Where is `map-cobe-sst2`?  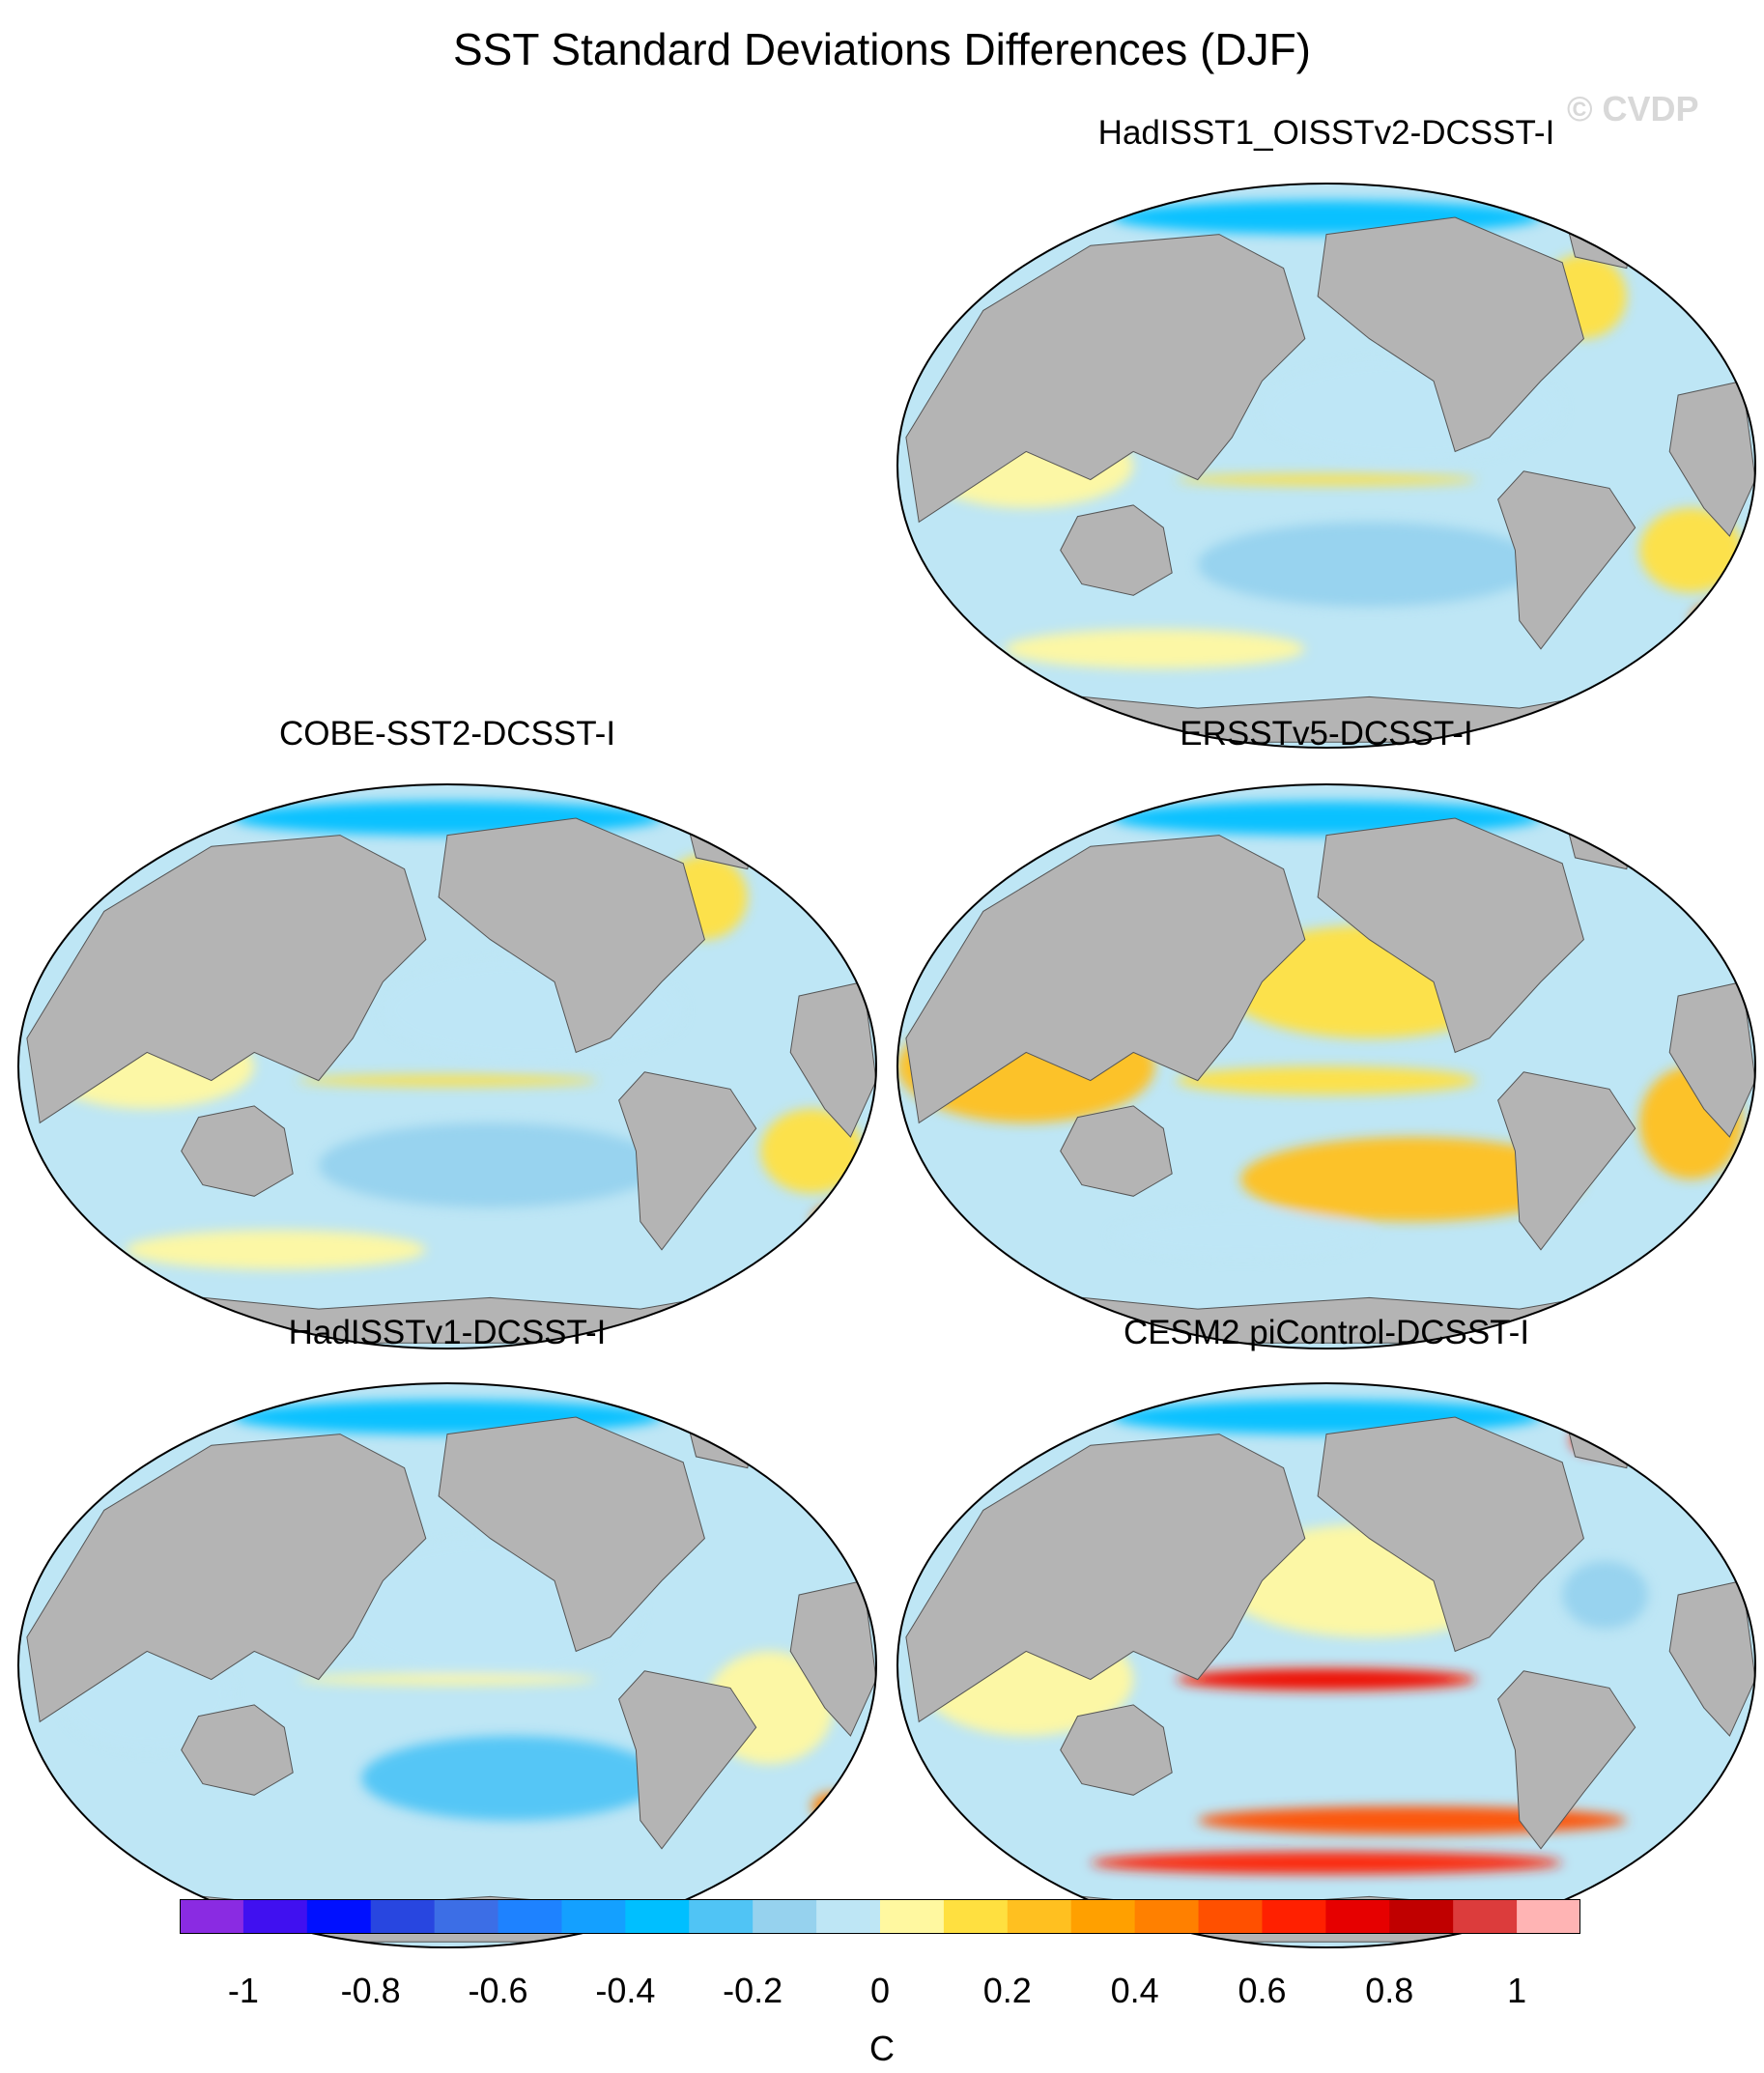 map-cobe-sst2 is located at coordinates (447, 1066).